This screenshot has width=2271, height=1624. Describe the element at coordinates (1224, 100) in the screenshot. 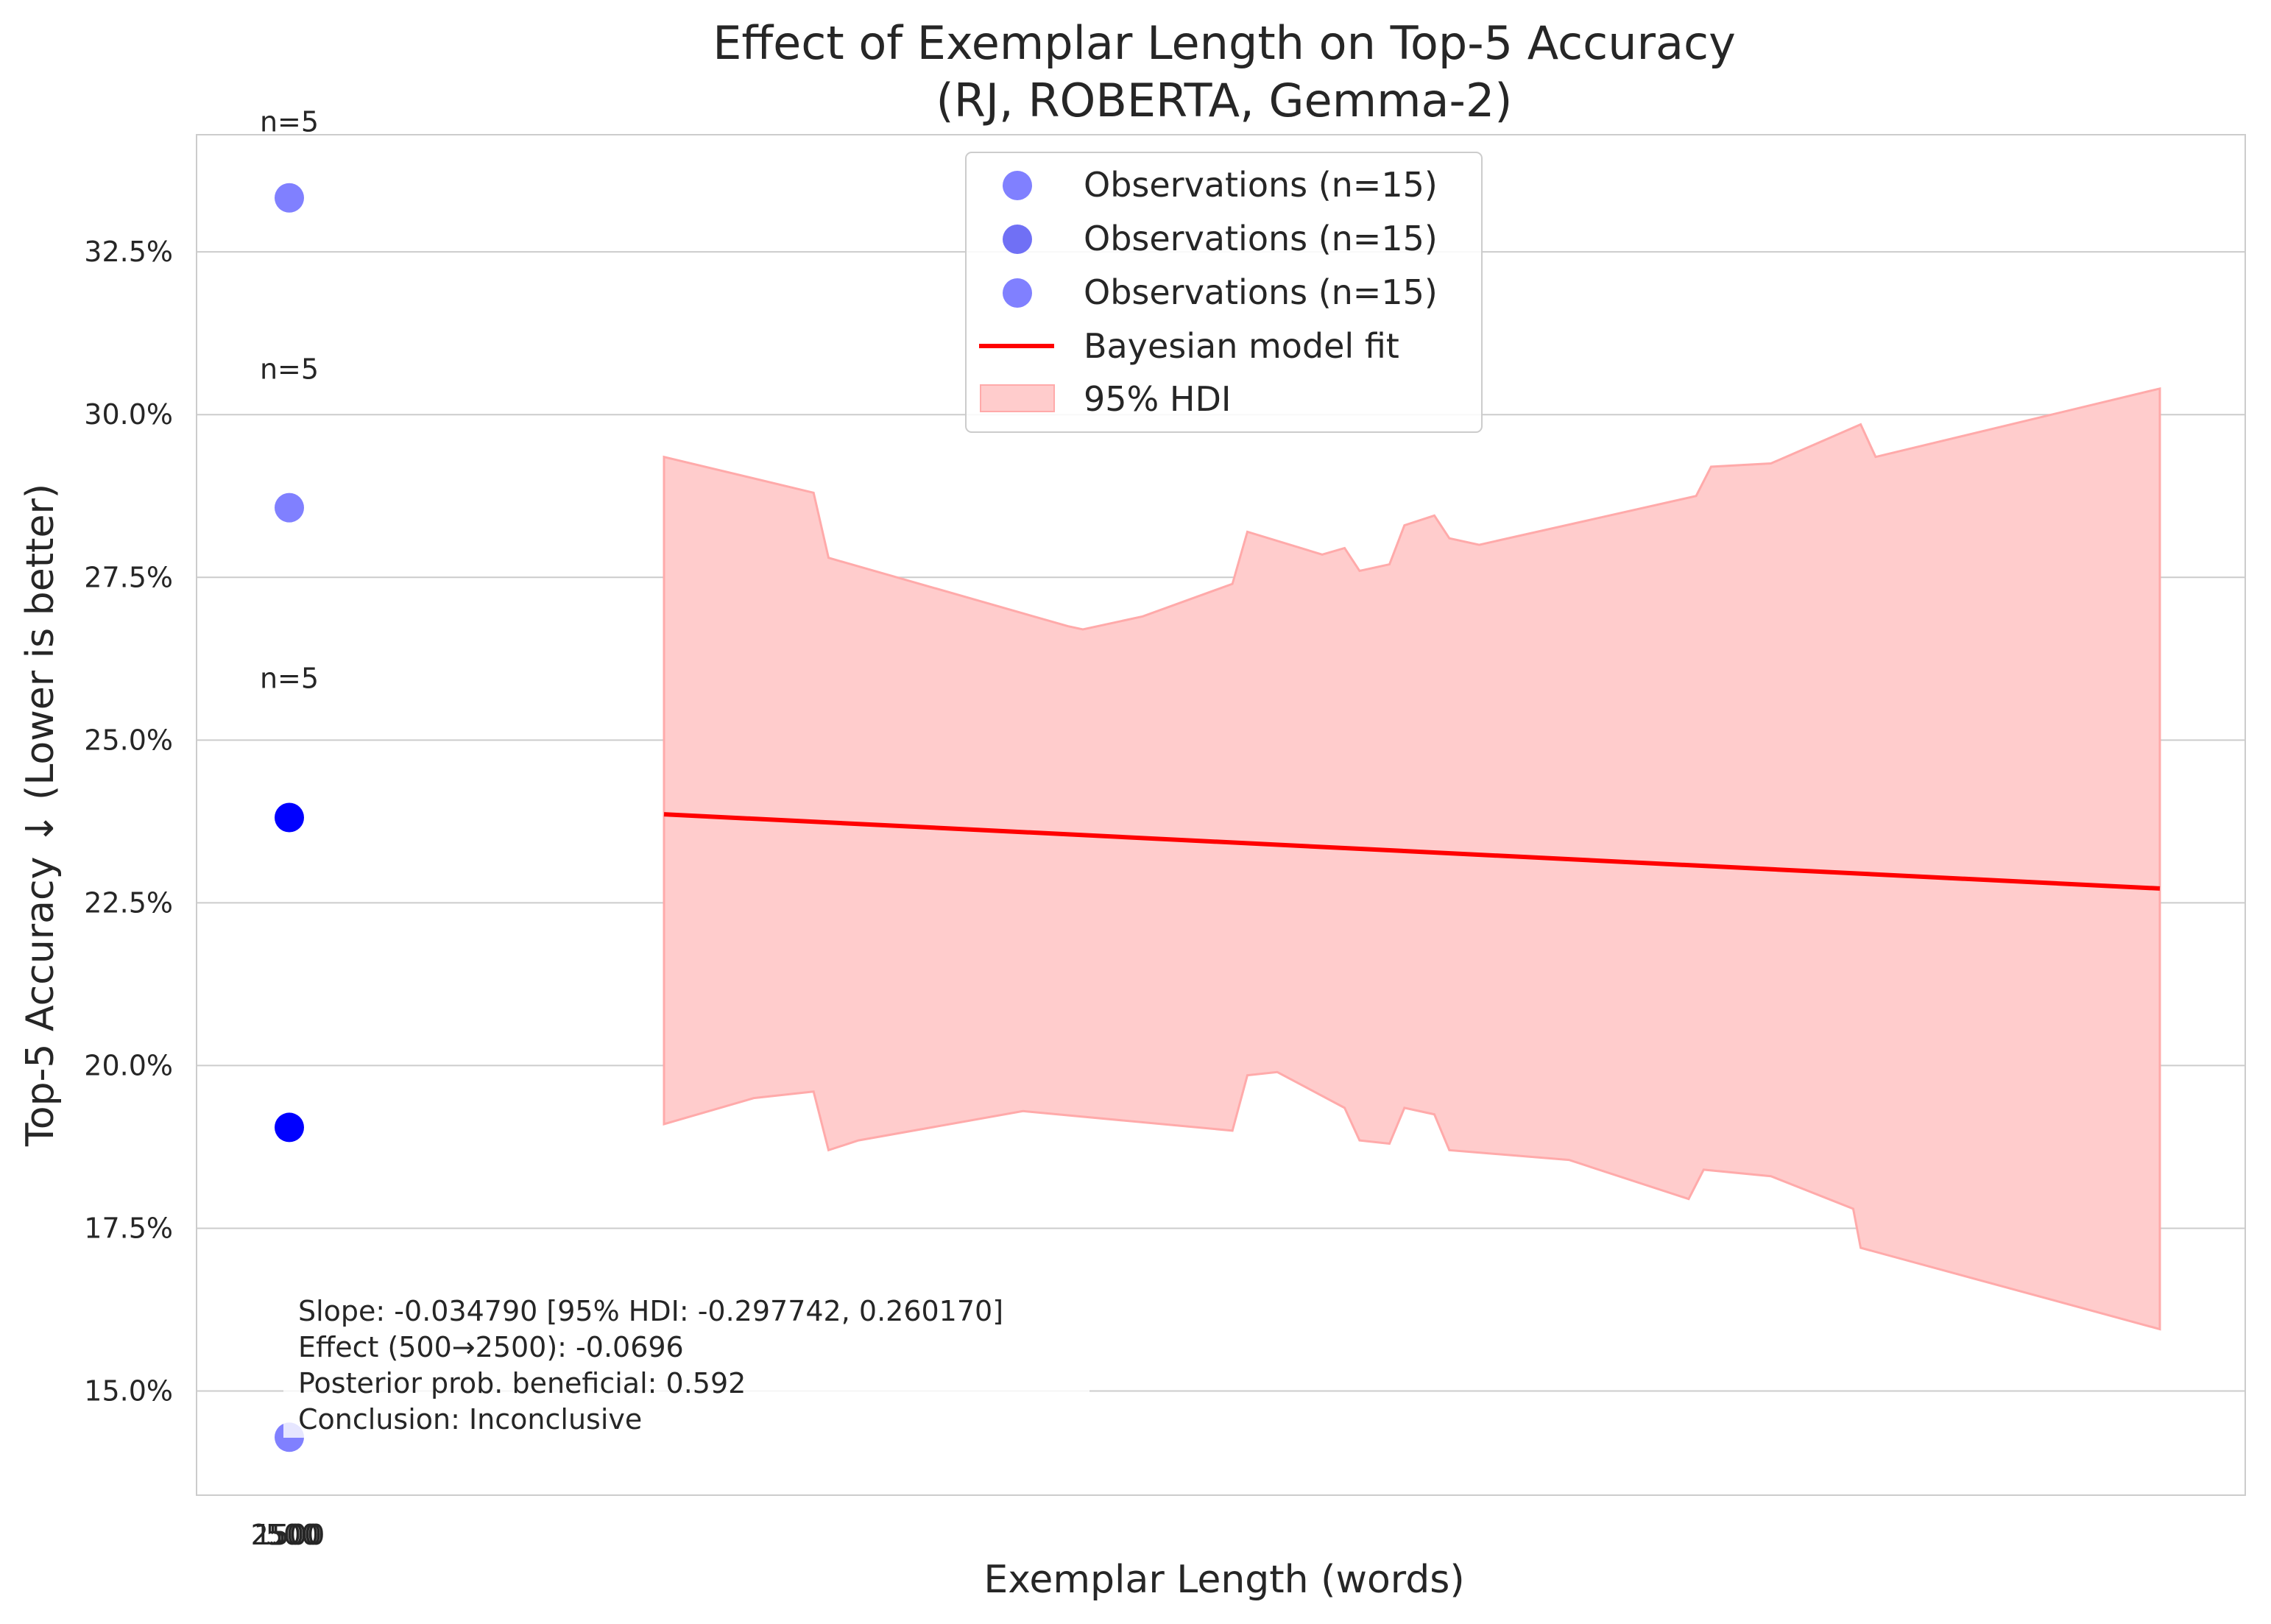

I see `chart-title-line2: (RJ, ROBERTA, Gemma-2)` at that location.